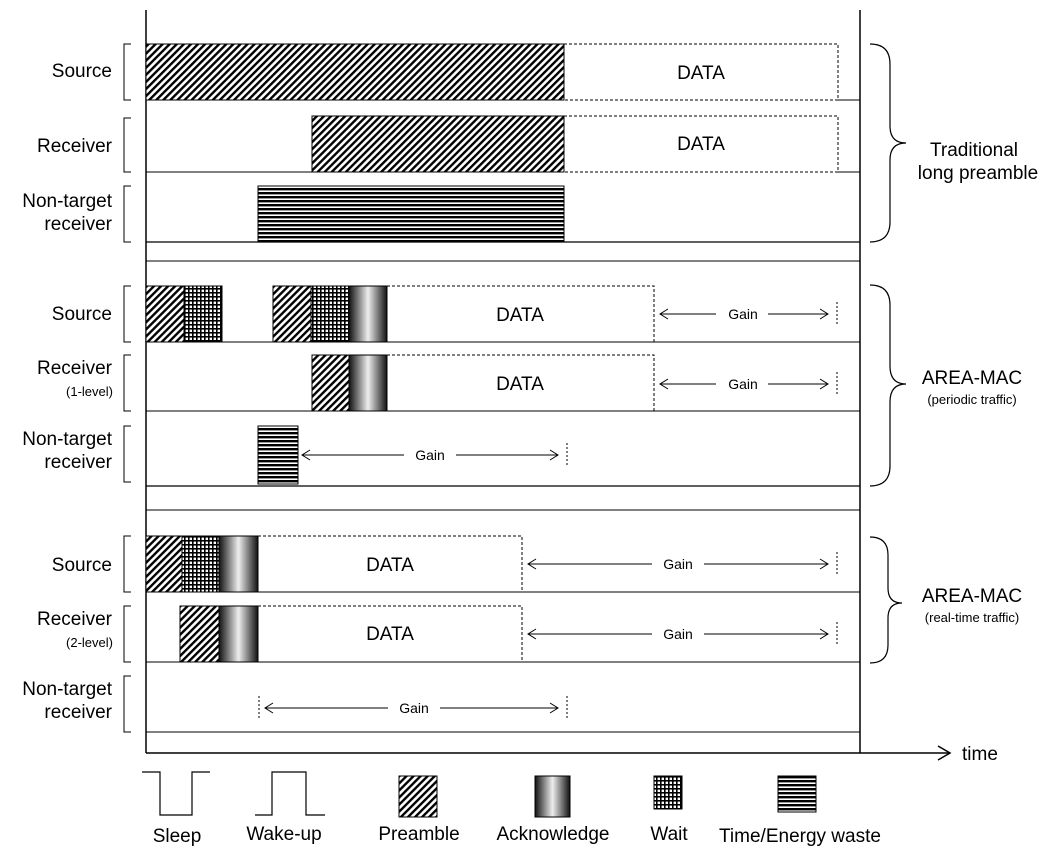 The width and height of the screenshot is (1063, 849). I want to click on row-bracket-trad-nontarget, so click(127, 214).